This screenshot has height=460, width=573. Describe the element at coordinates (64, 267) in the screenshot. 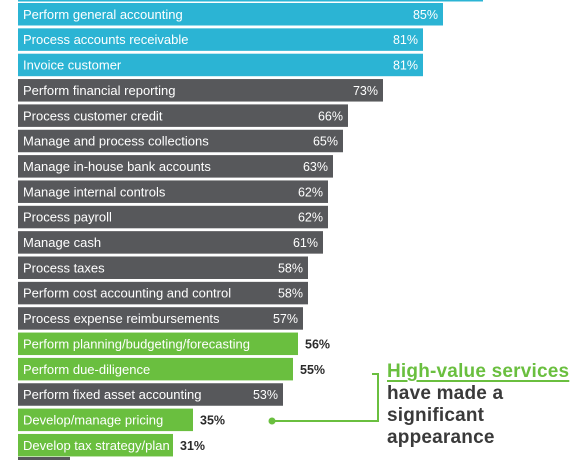

I see `category-label: Process taxes` at that location.